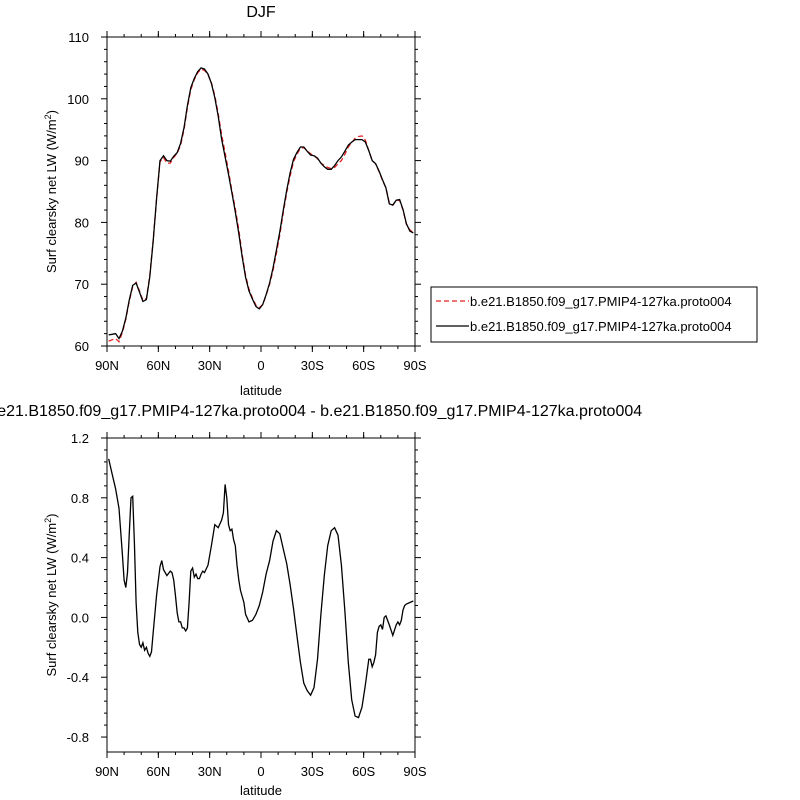  What do you see at coordinates (82, 161) in the screenshot?
I see `y-tick-label: 90` at bounding box center [82, 161].